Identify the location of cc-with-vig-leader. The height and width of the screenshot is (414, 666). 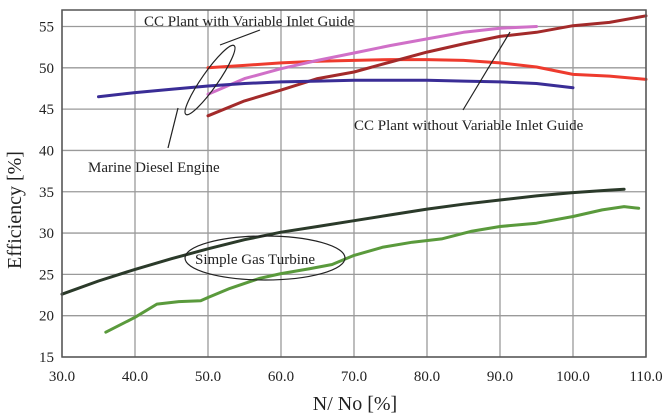
(240, 37).